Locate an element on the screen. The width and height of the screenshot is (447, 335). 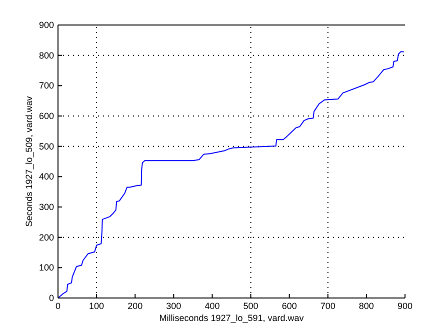
x-tick-label: 500 is located at coordinates (250, 306).